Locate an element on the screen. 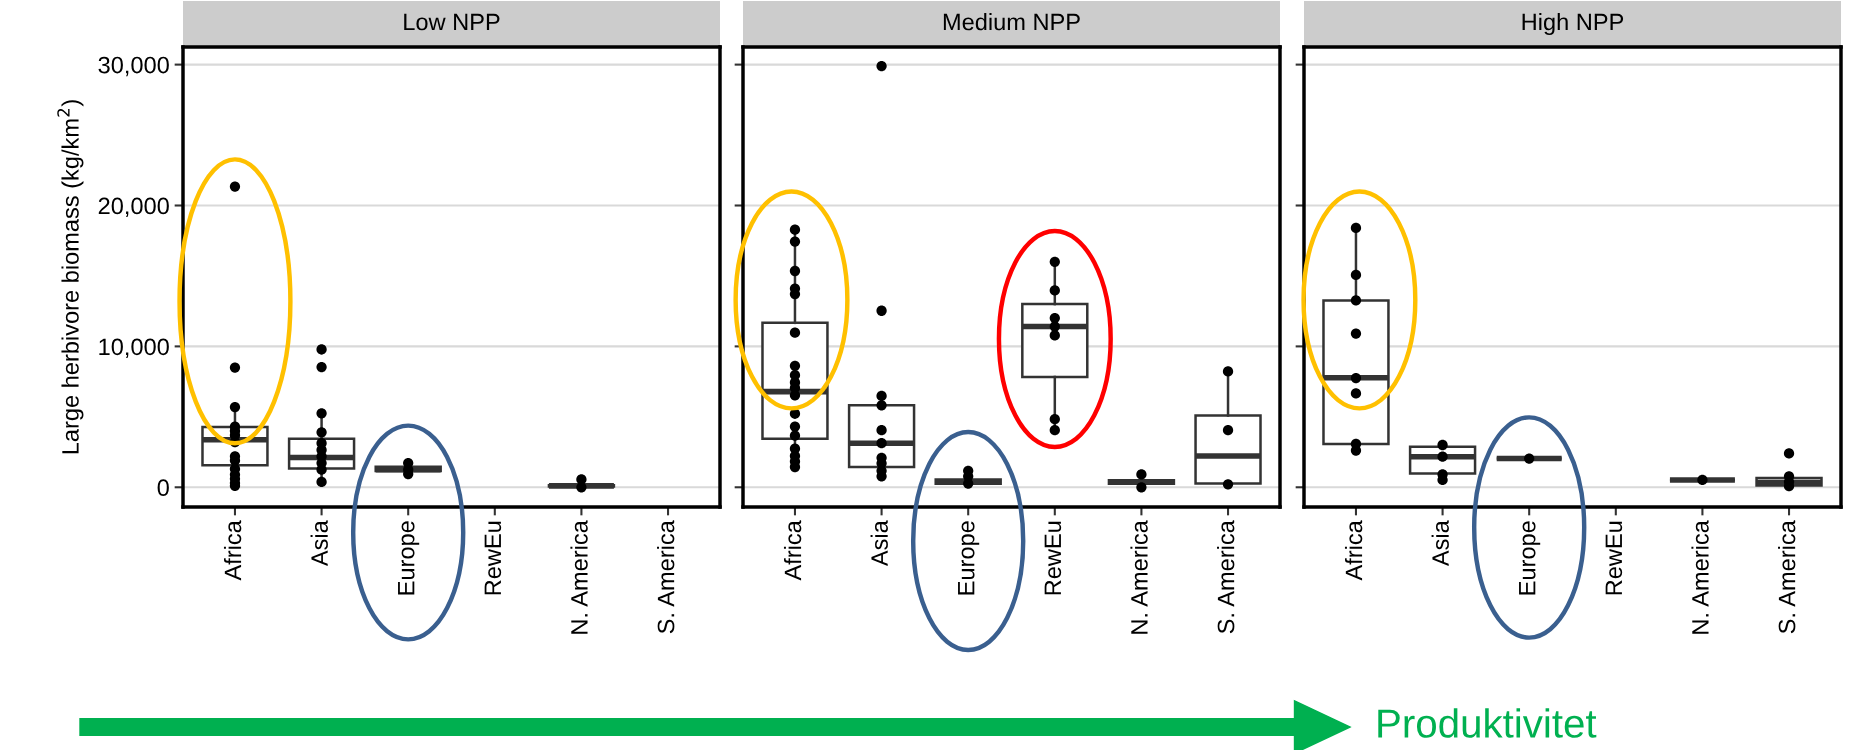  y-tick-label: 30,000 is located at coordinates (133, 66).